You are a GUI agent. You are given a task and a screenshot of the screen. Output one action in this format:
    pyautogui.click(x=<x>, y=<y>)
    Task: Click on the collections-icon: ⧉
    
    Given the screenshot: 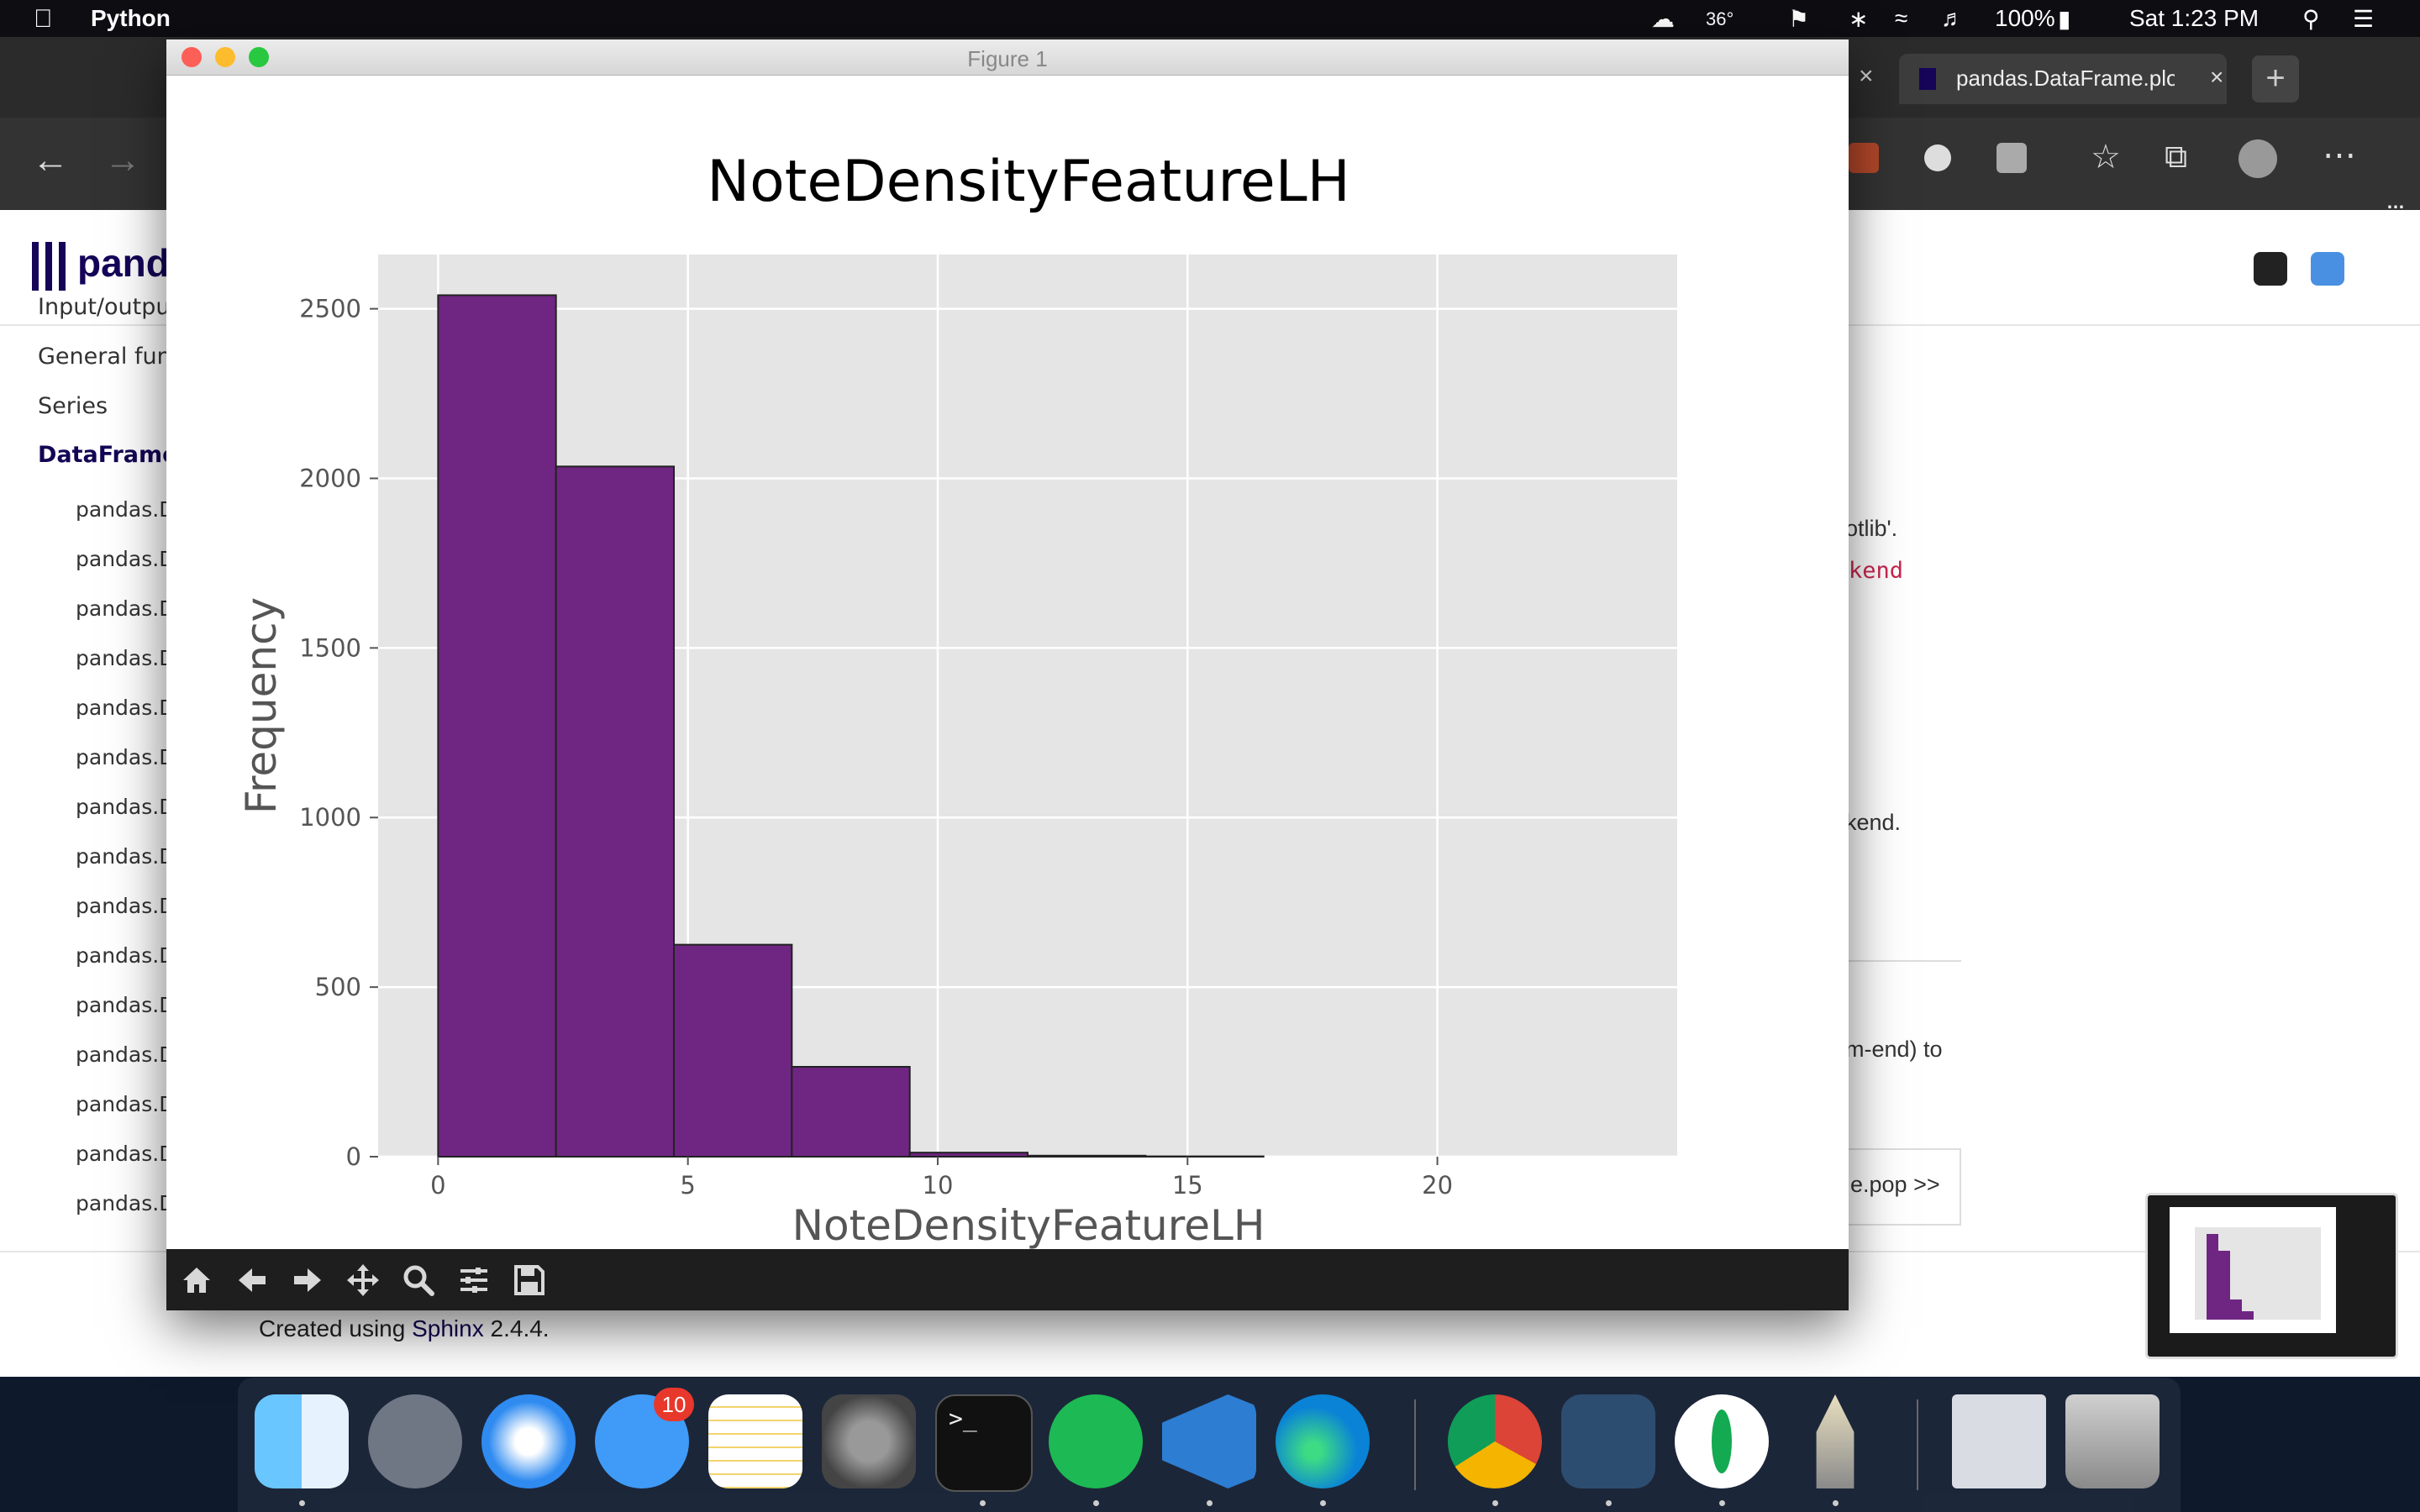 What is the action you would take?
    pyautogui.click(x=2176, y=157)
    